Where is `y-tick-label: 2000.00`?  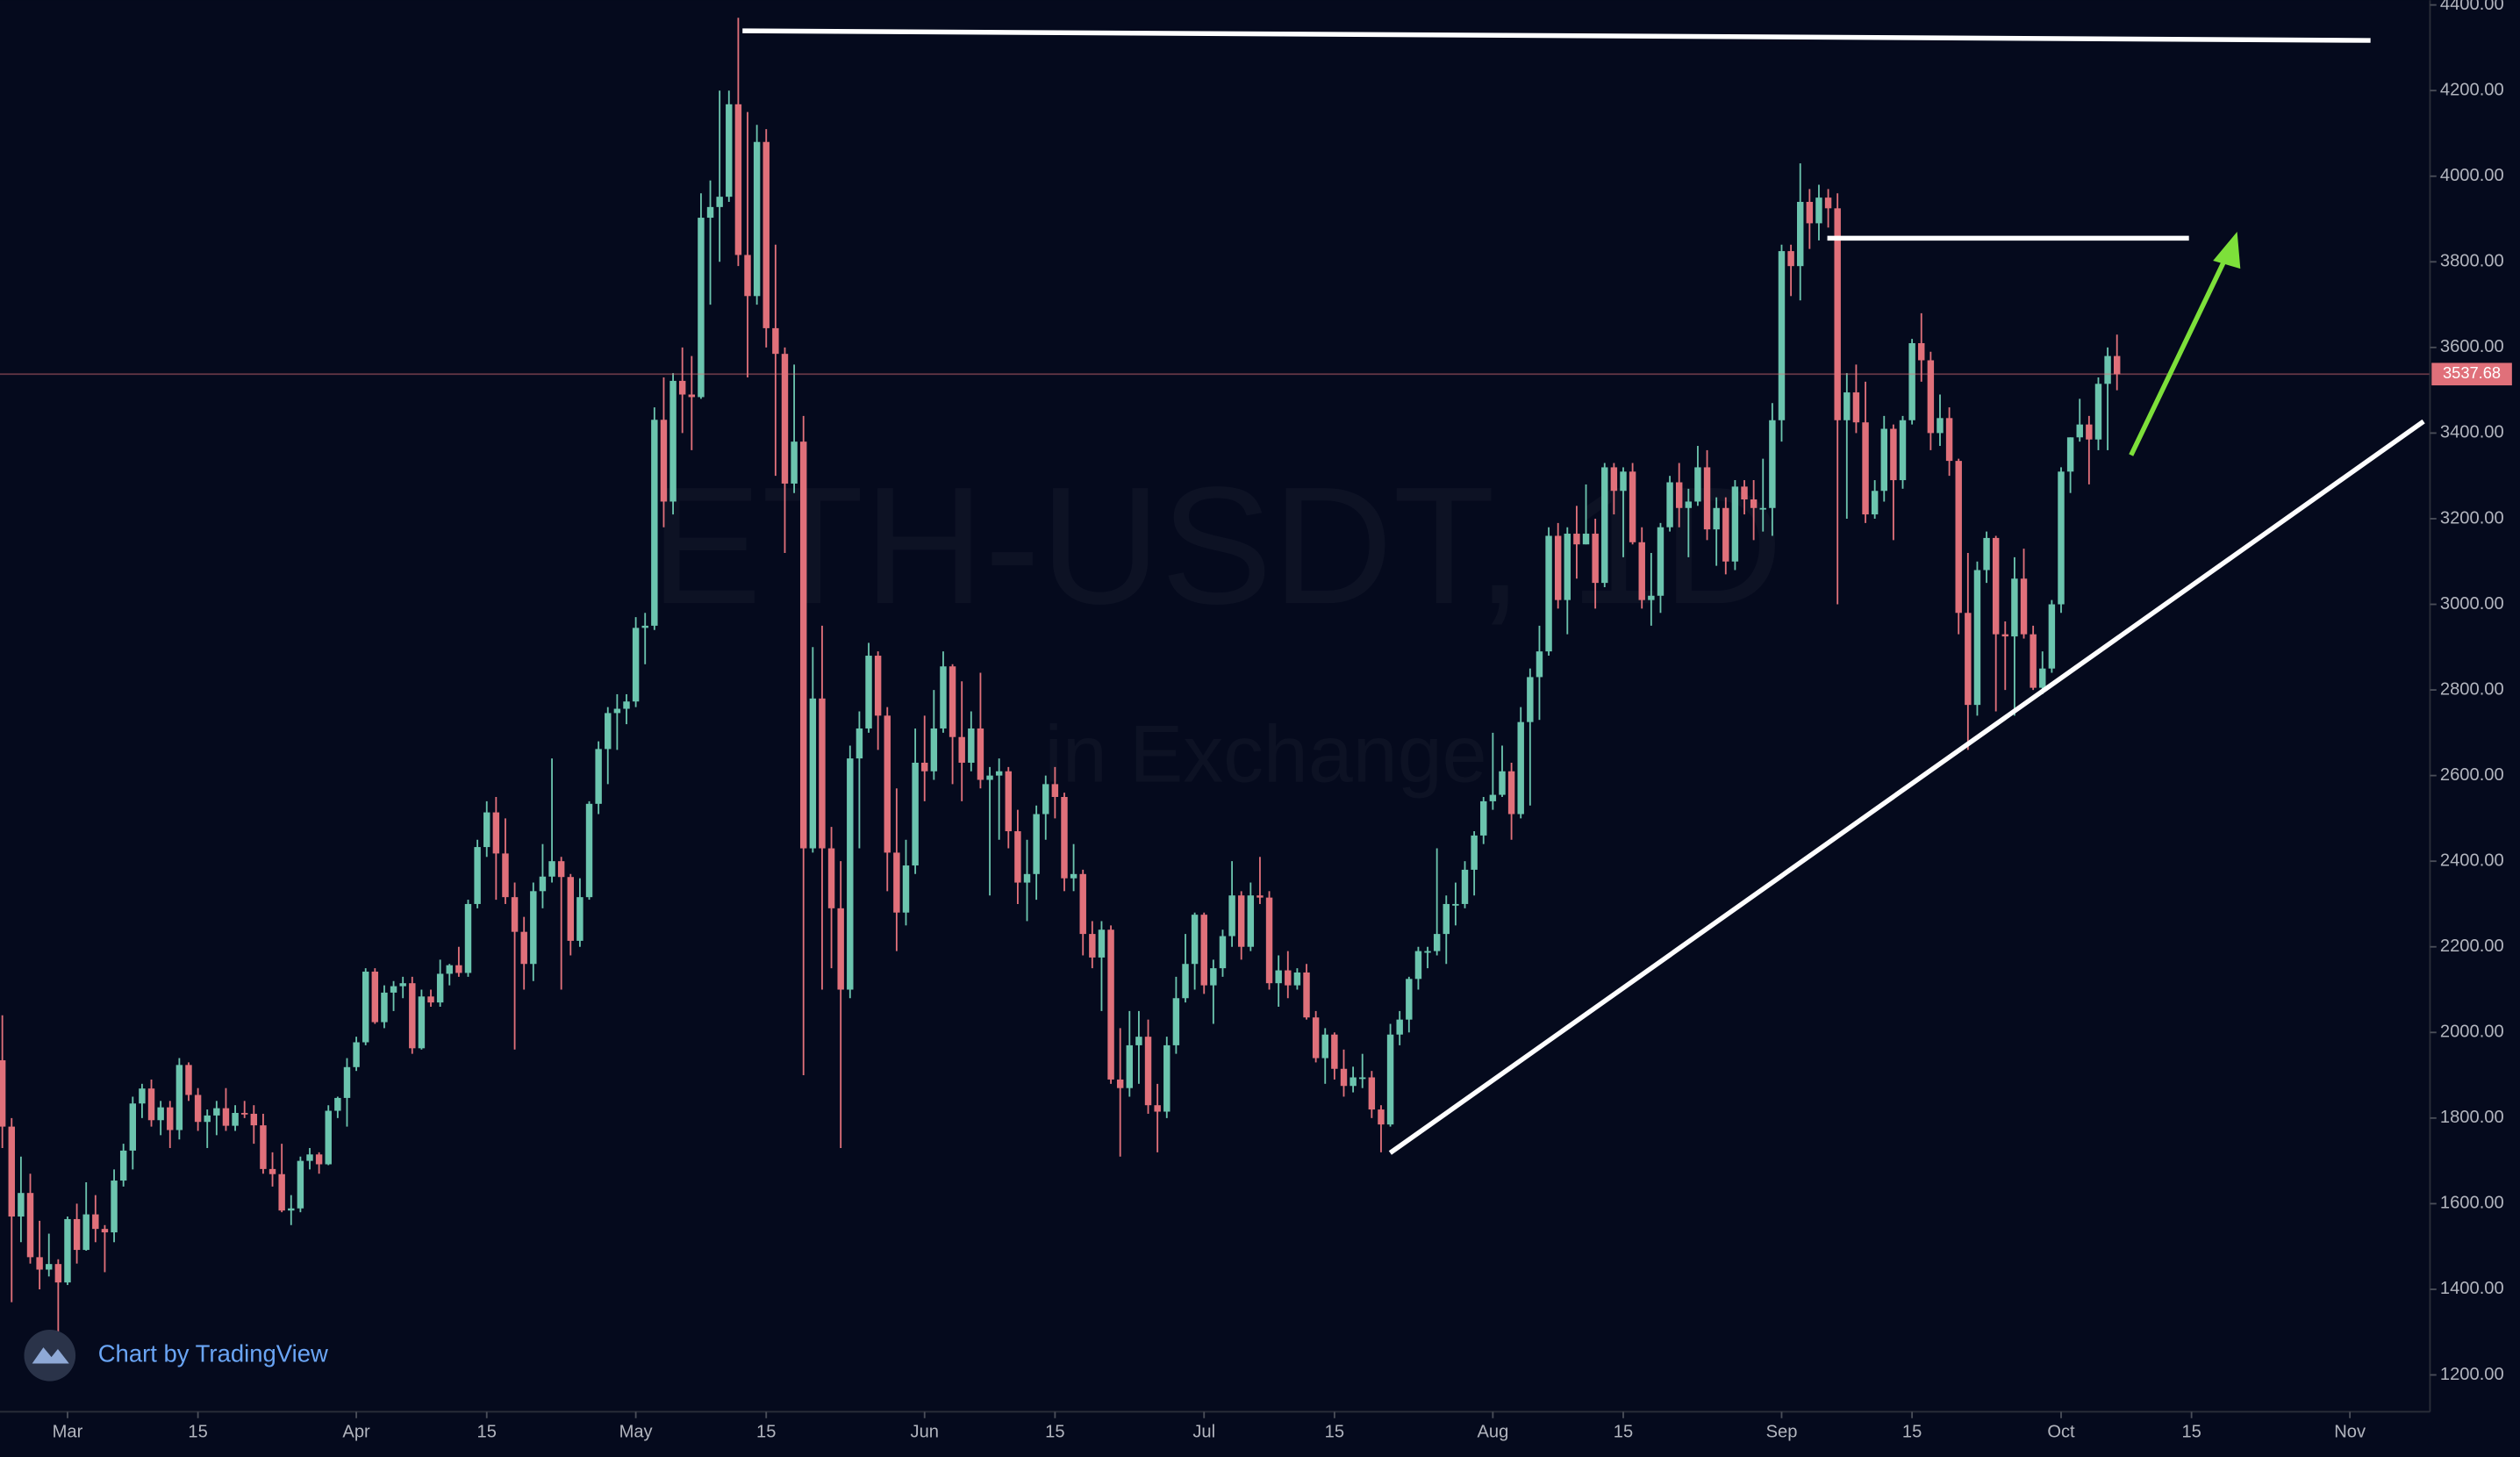
y-tick-label: 2000.00 is located at coordinates (2472, 1032).